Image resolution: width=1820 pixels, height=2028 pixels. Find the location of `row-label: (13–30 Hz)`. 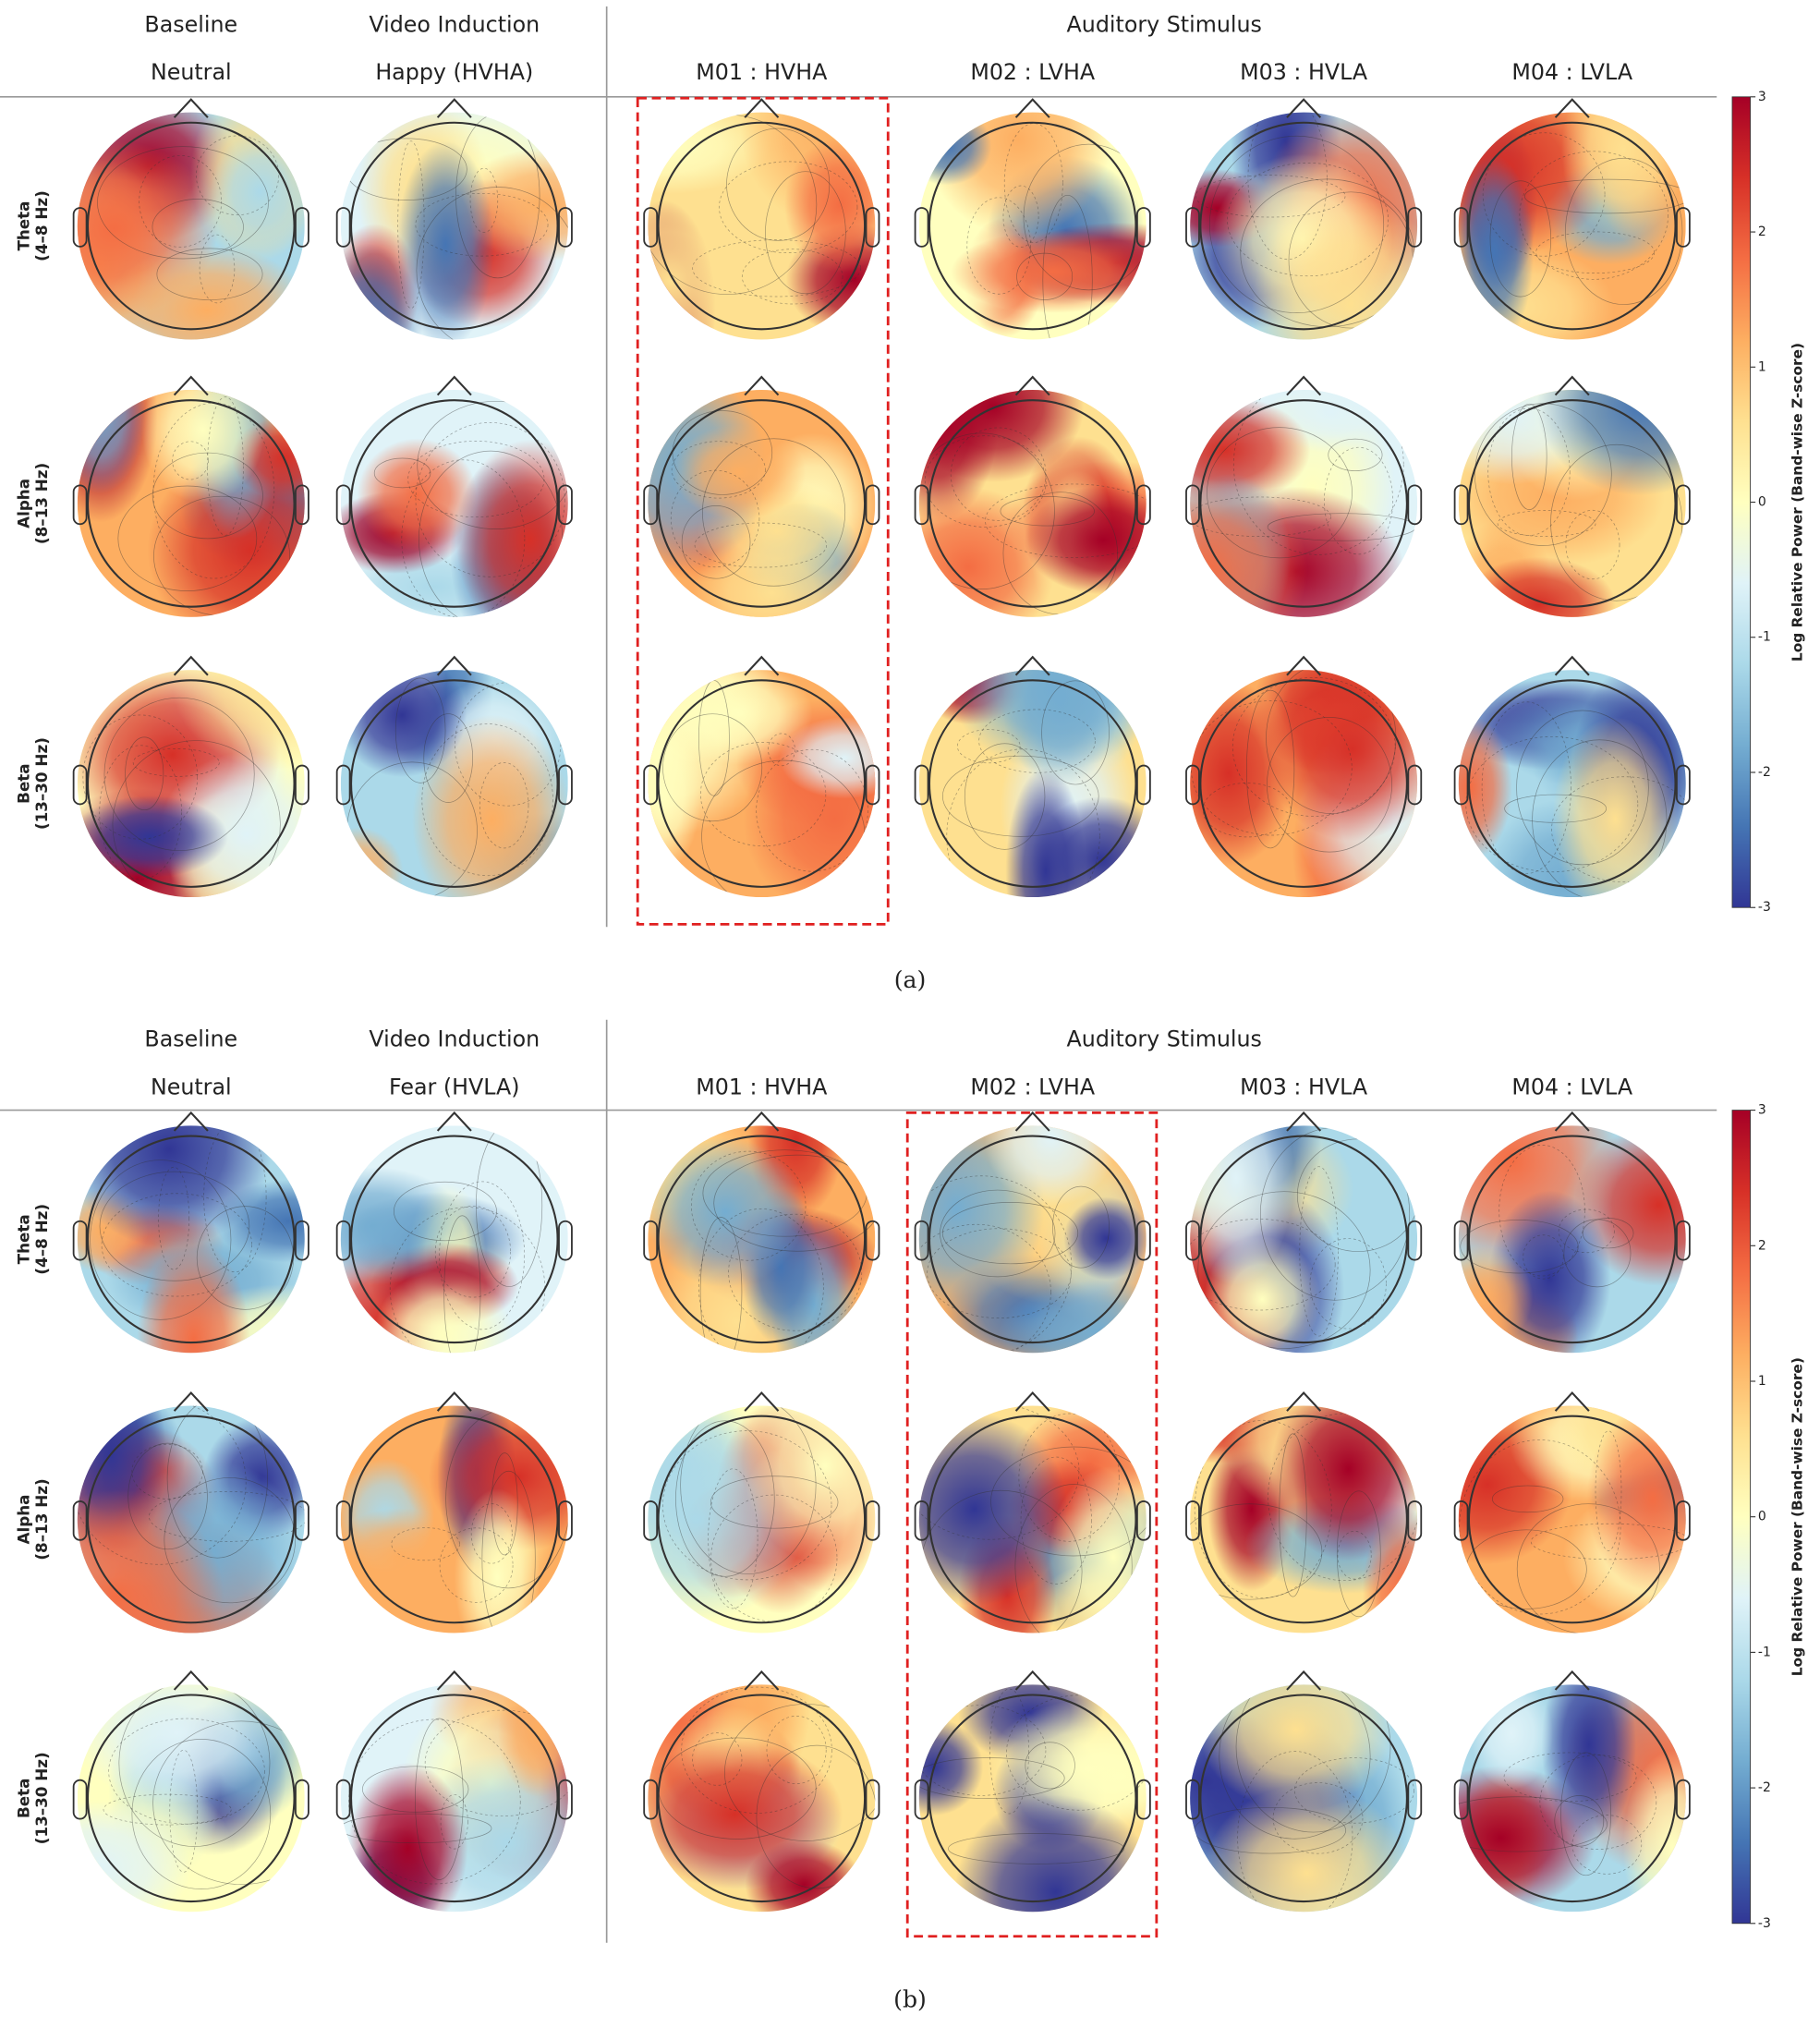

row-label: (13–30 Hz) is located at coordinates (41, 784).